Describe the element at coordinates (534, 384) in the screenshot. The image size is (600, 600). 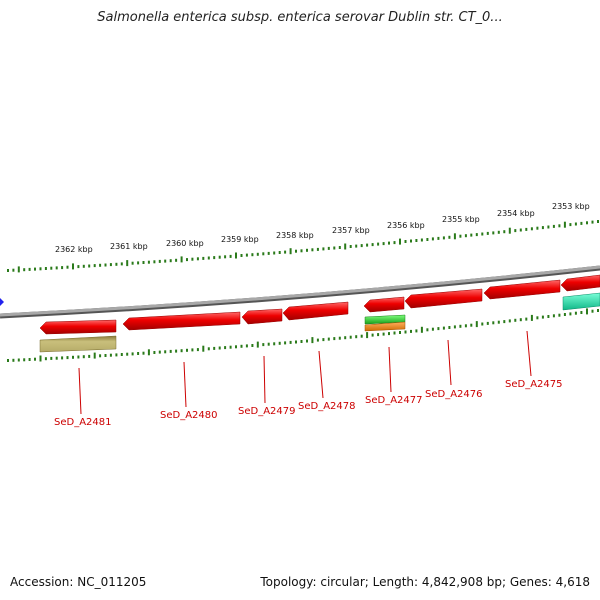
I see `gene-label: SeD_A2475` at that location.